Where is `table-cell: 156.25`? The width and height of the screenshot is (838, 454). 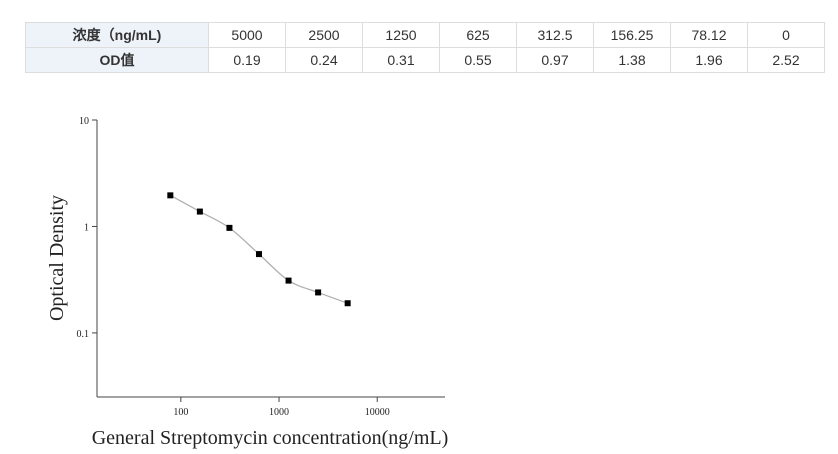
table-cell: 156.25 is located at coordinates (632, 35).